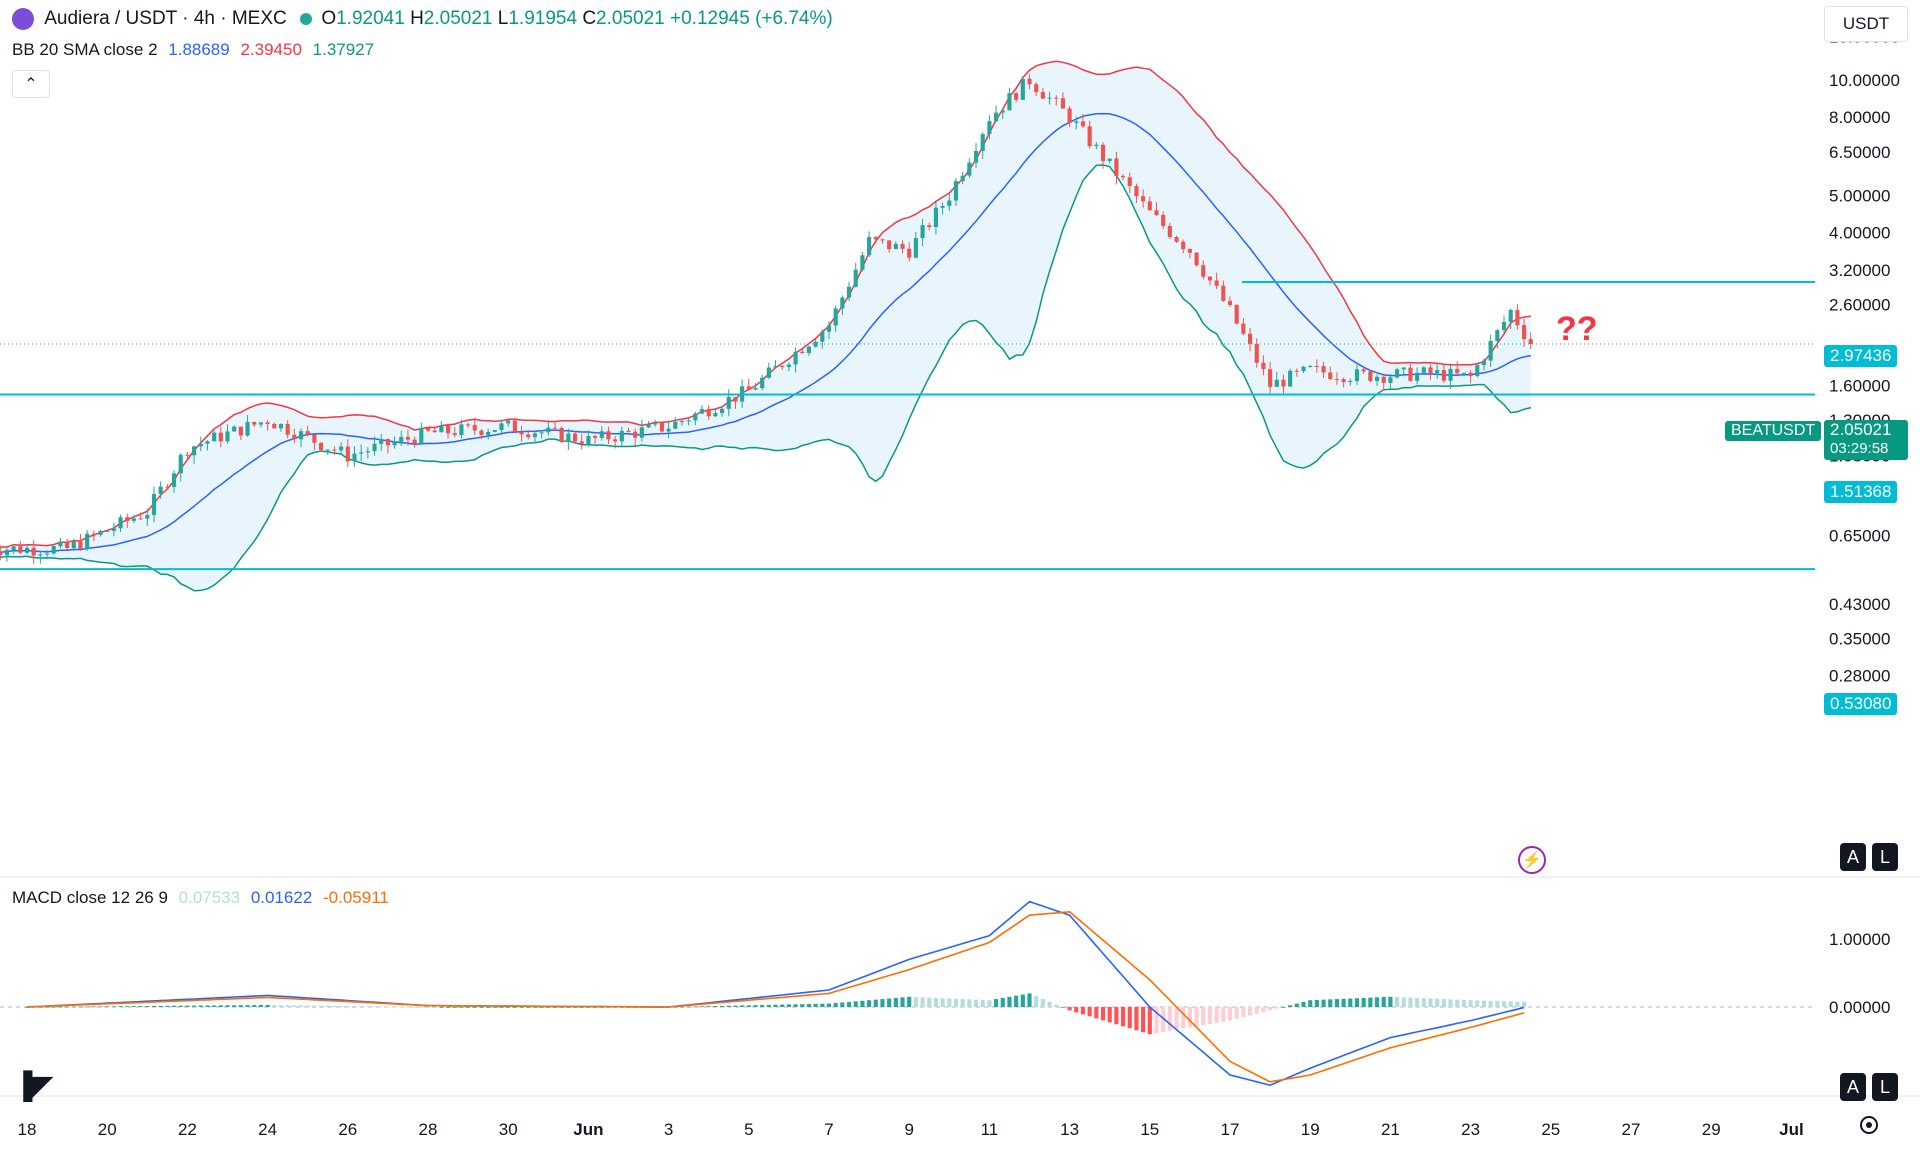 This screenshot has width=1920, height=1151. What do you see at coordinates (1885, 1087) in the screenshot?
I see `macd-log-scale-button: L` at bounding box center [1885, 1087].